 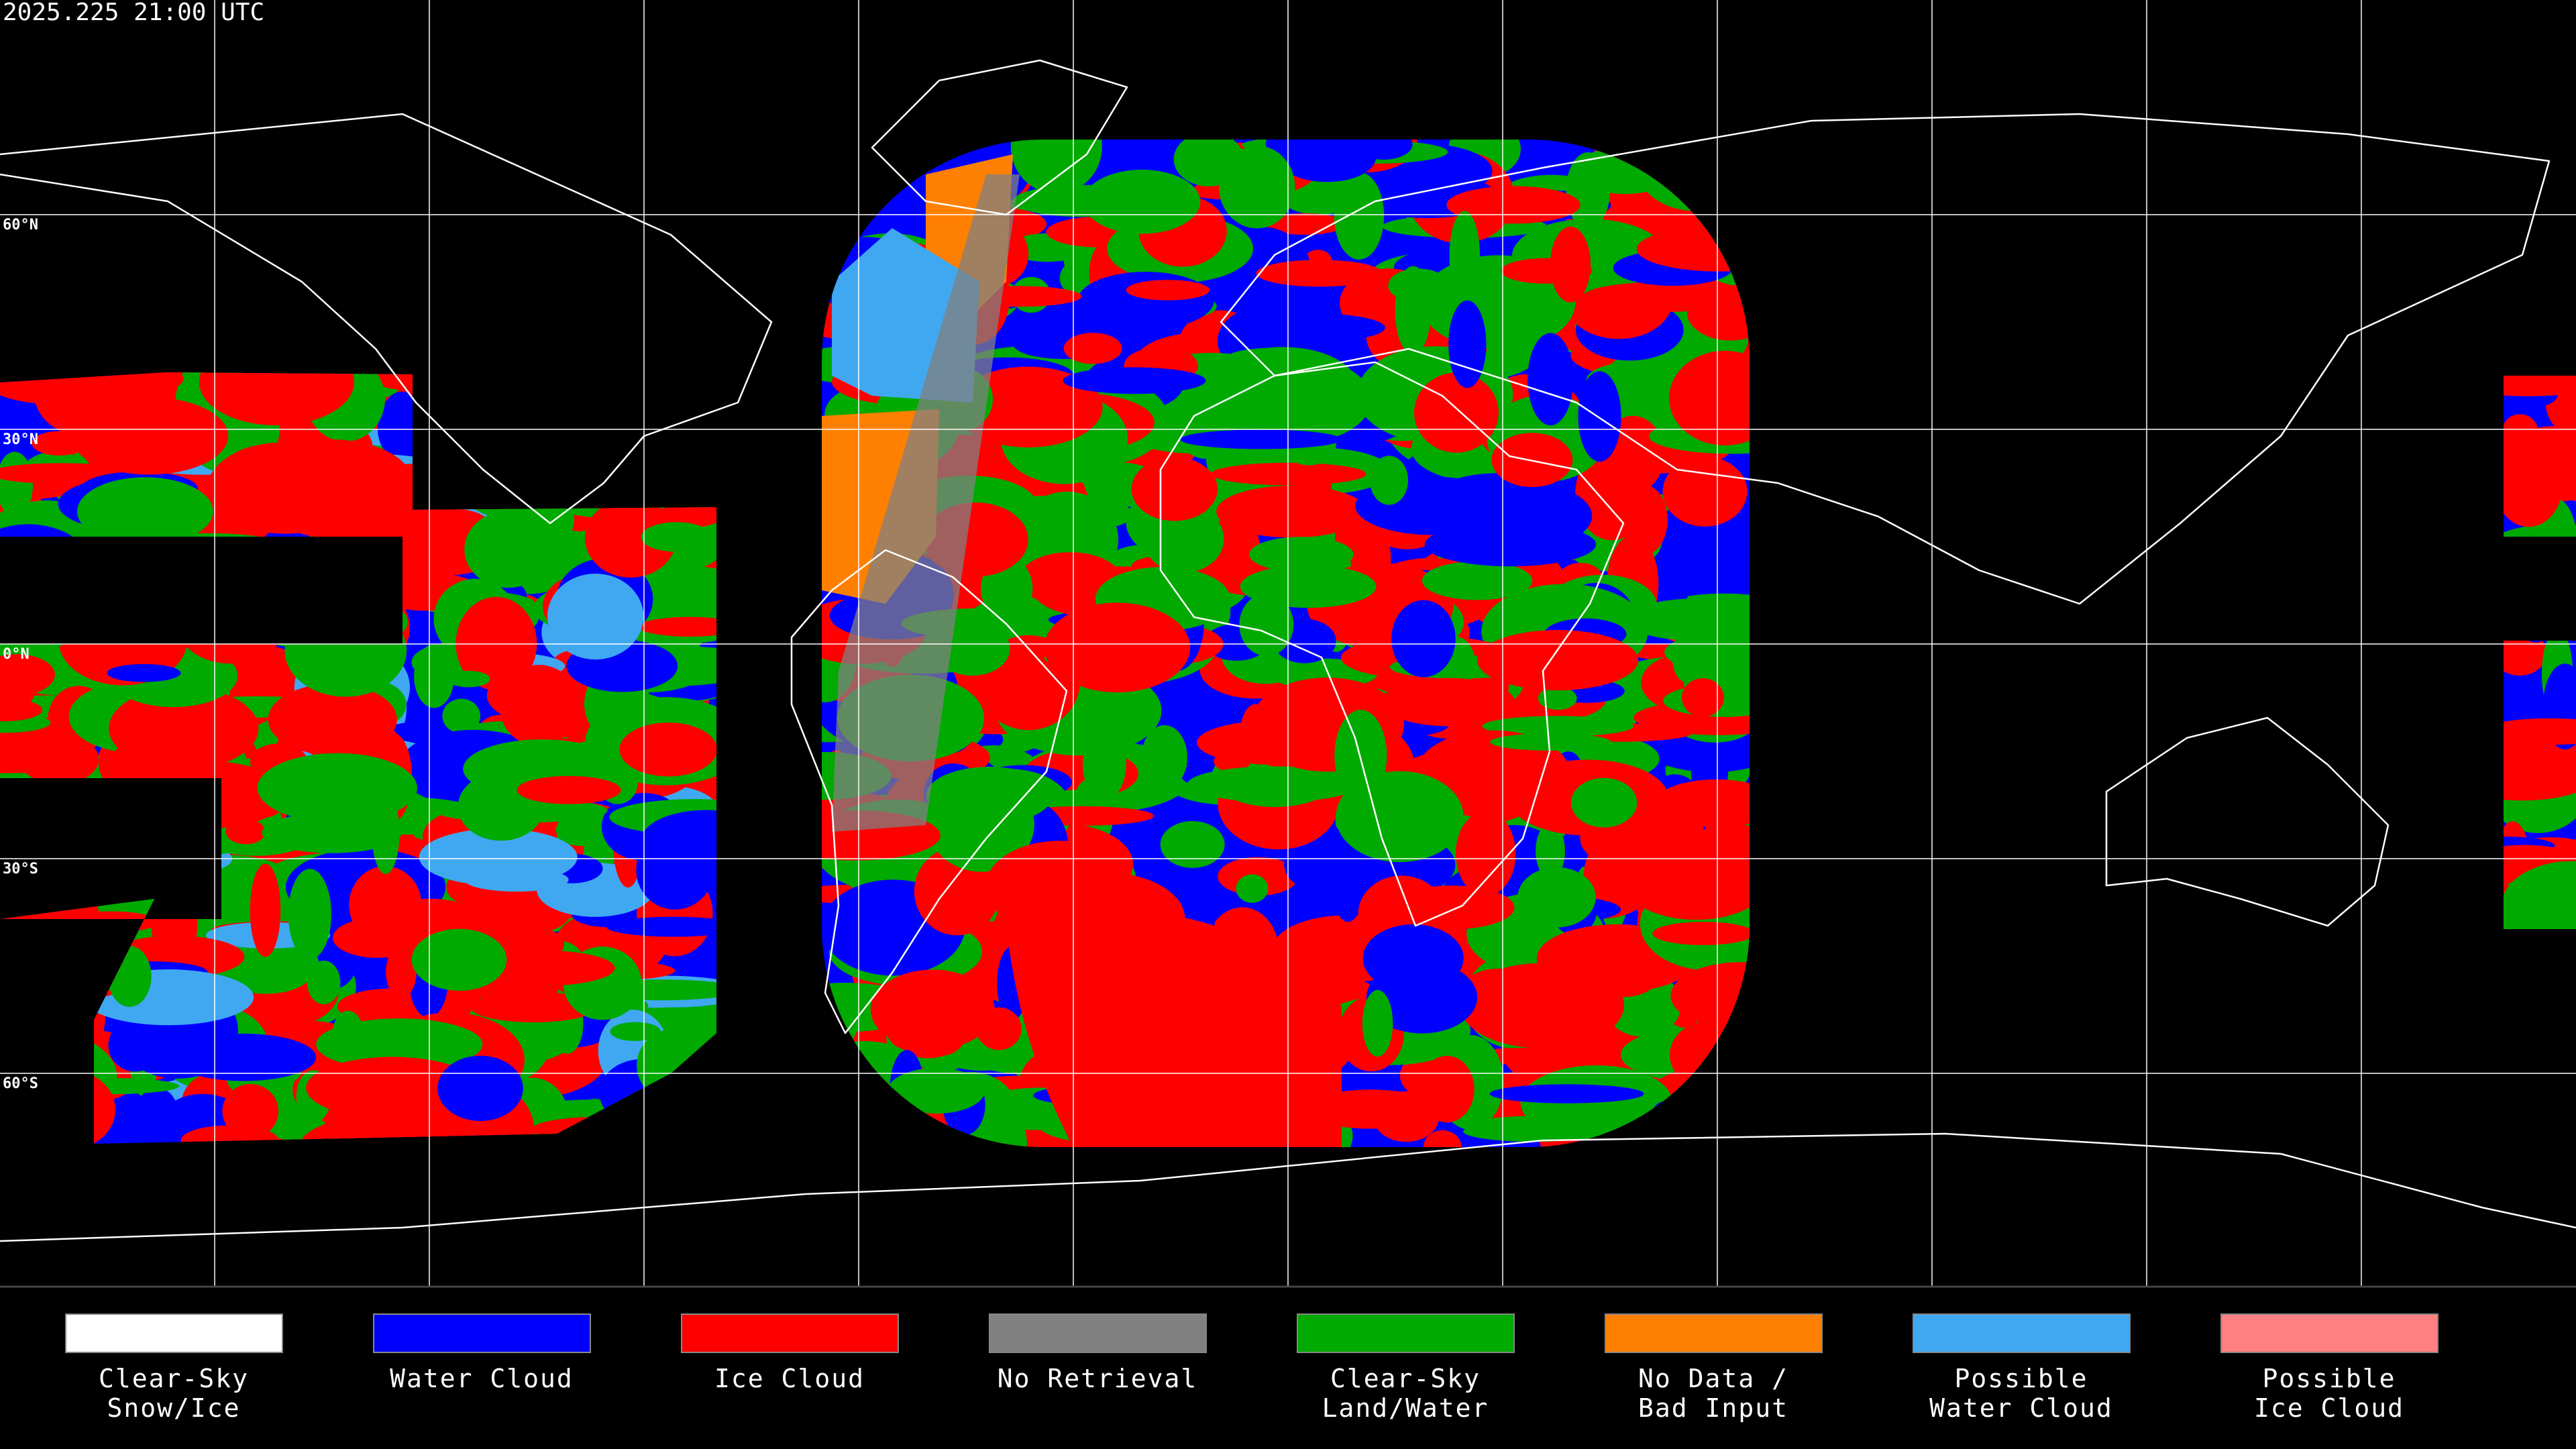 I want to click on latitude-label: 30°N, so click(x=20, y=439).